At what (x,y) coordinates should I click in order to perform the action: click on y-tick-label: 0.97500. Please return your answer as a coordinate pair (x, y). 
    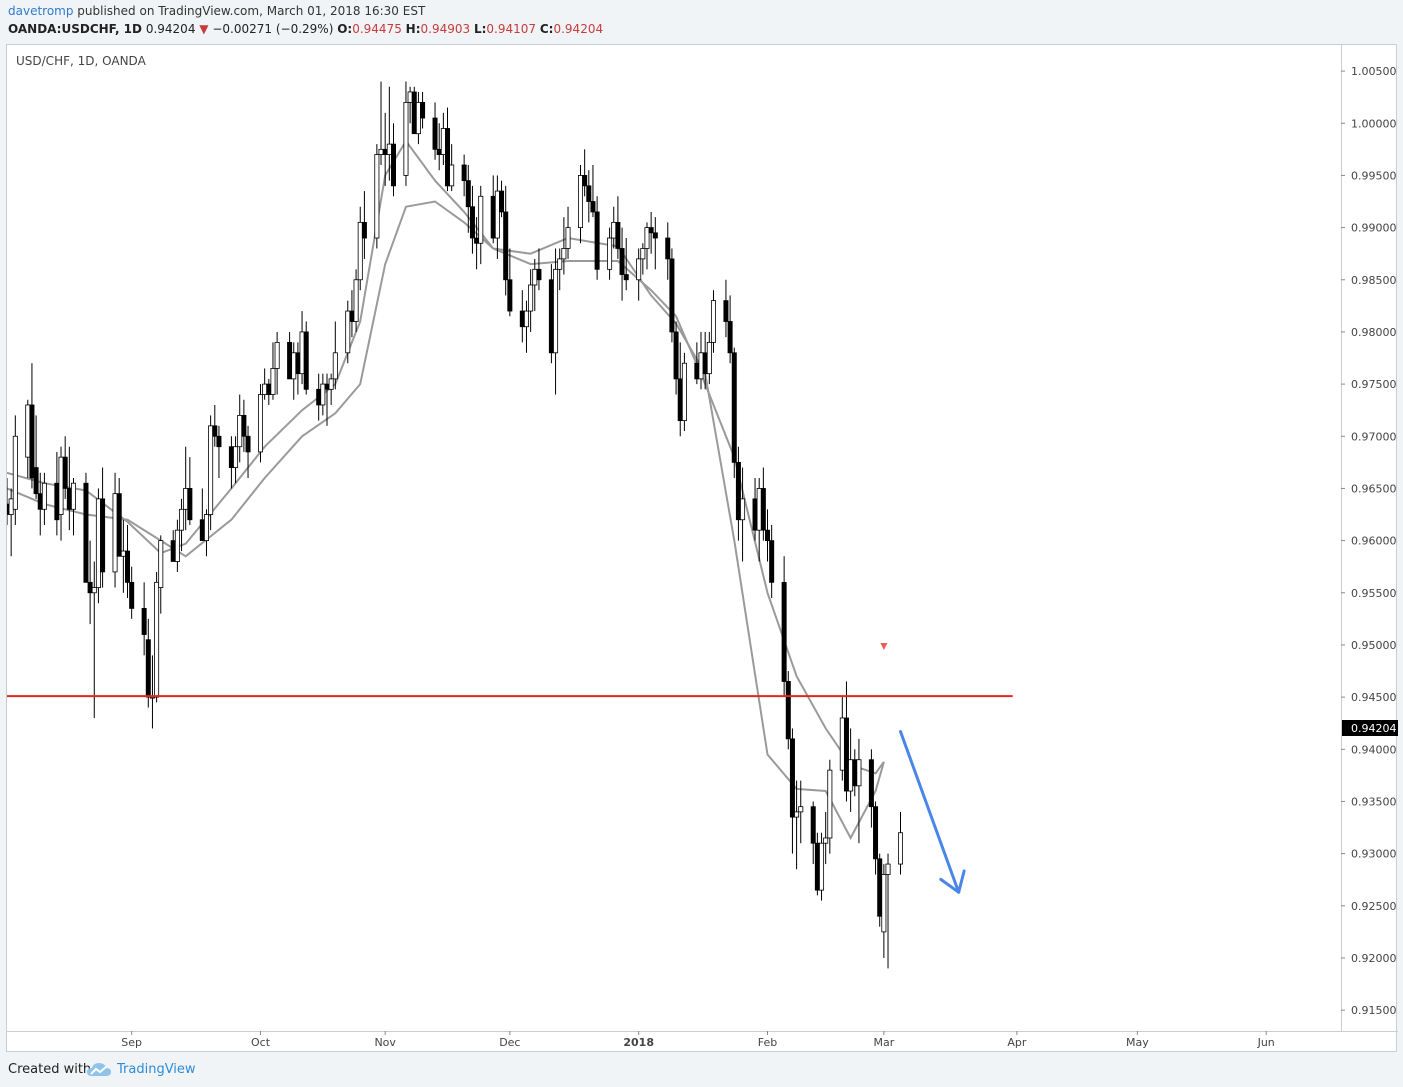
    Looking at the image, I should click on (1374, 384).